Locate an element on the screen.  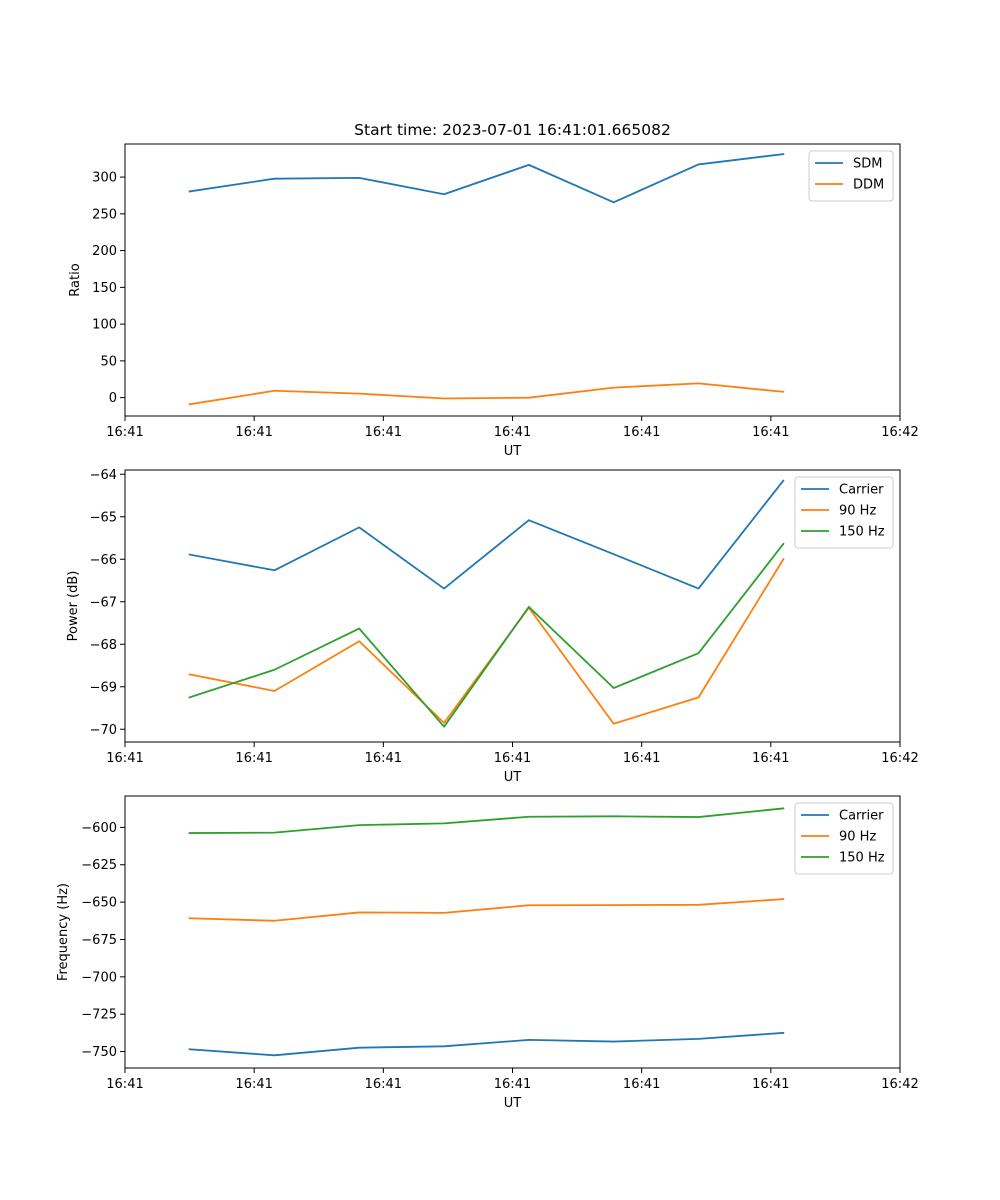
y-axis-label: Frequency (Hz) is located at coordinates (63, 932).